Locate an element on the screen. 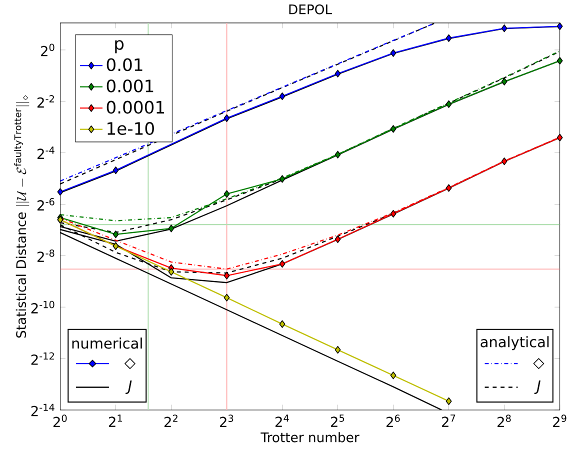 Image resolution: width=572 pixels, height=450 pixels. y-tick-label: 2$^{-2}$ is located at coordinates (45, 101).